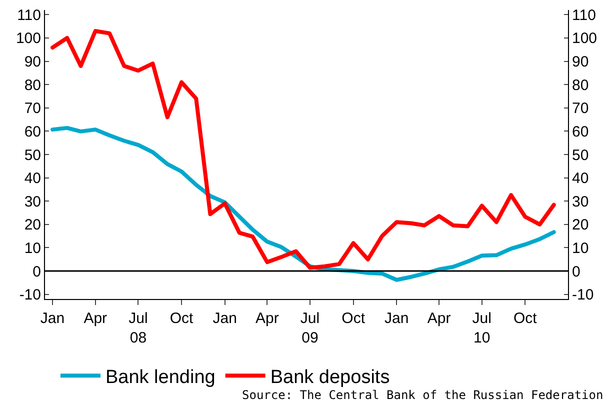 The image size is (608, 405). I want to click on legend-label: Bank lending, so click(160, 377).